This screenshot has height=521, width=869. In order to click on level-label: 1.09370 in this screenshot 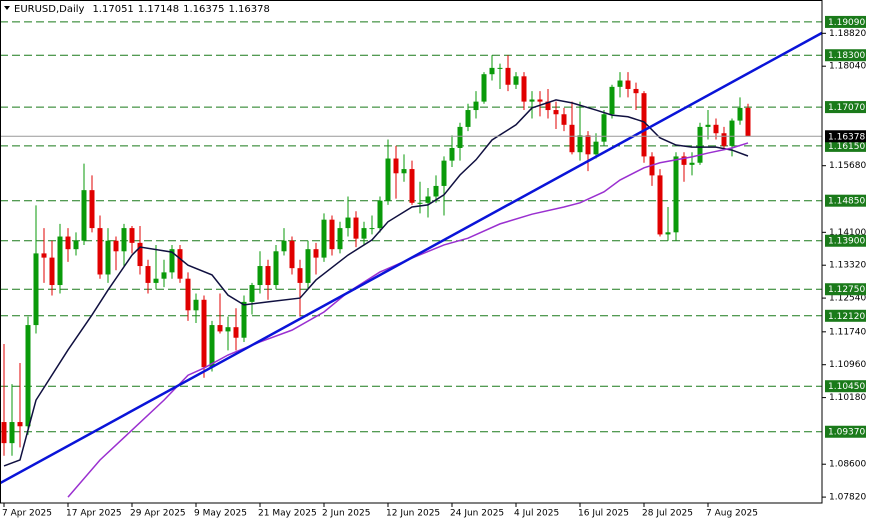, I will do `click(846, 433)`.